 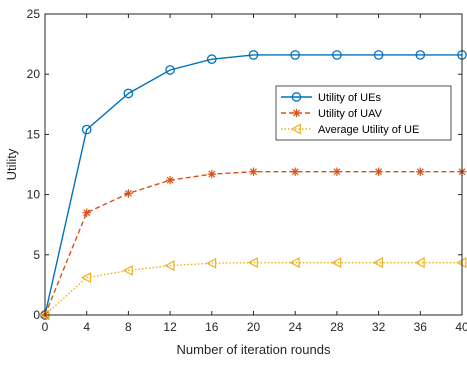 What do you see at coordinates (421, 327) in the screenshot?
I see `x-tick-label: 36` at bounding box center [421, 327].